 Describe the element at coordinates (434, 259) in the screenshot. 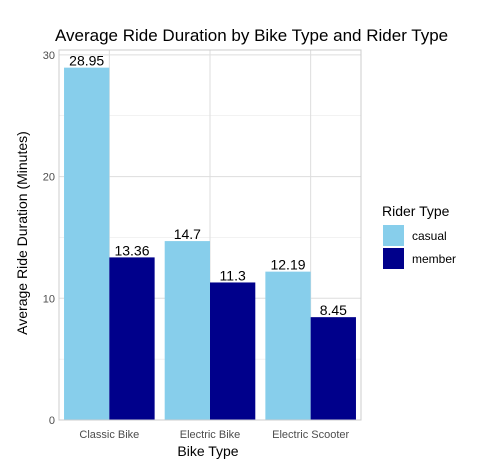

I see `legend-label: member` at that location.